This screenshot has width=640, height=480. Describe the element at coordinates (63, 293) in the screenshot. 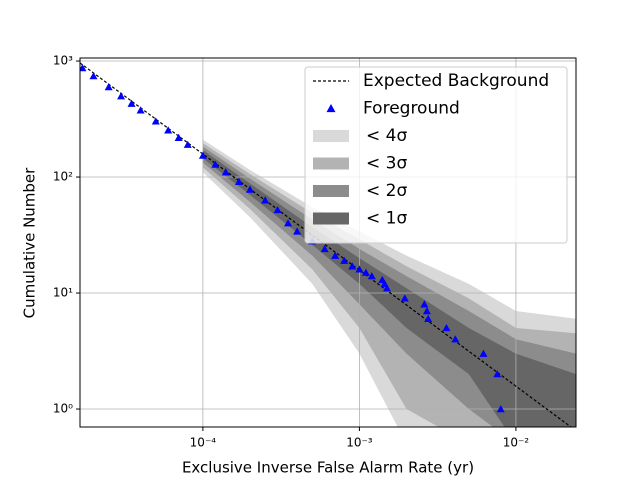

I see `y-tick-label: 10¹` at that location.